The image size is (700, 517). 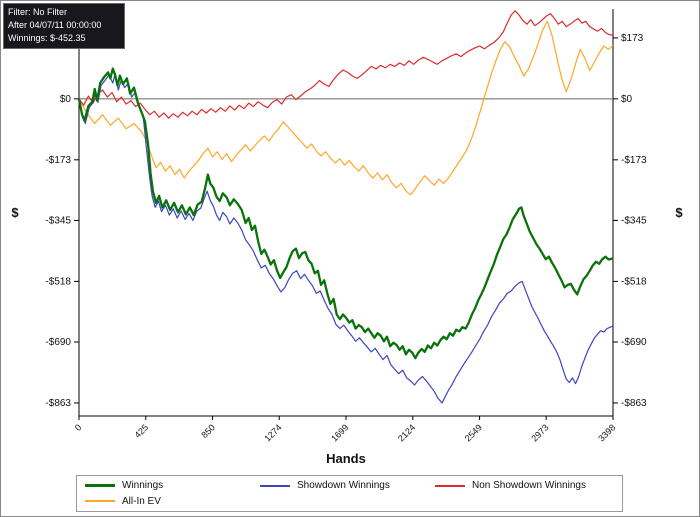 What do you see at coordinates (55, 25) in the screenshot?
I see `date-filter-line: After 04/07/11 00:00:00` at bounding box center [55, 25].